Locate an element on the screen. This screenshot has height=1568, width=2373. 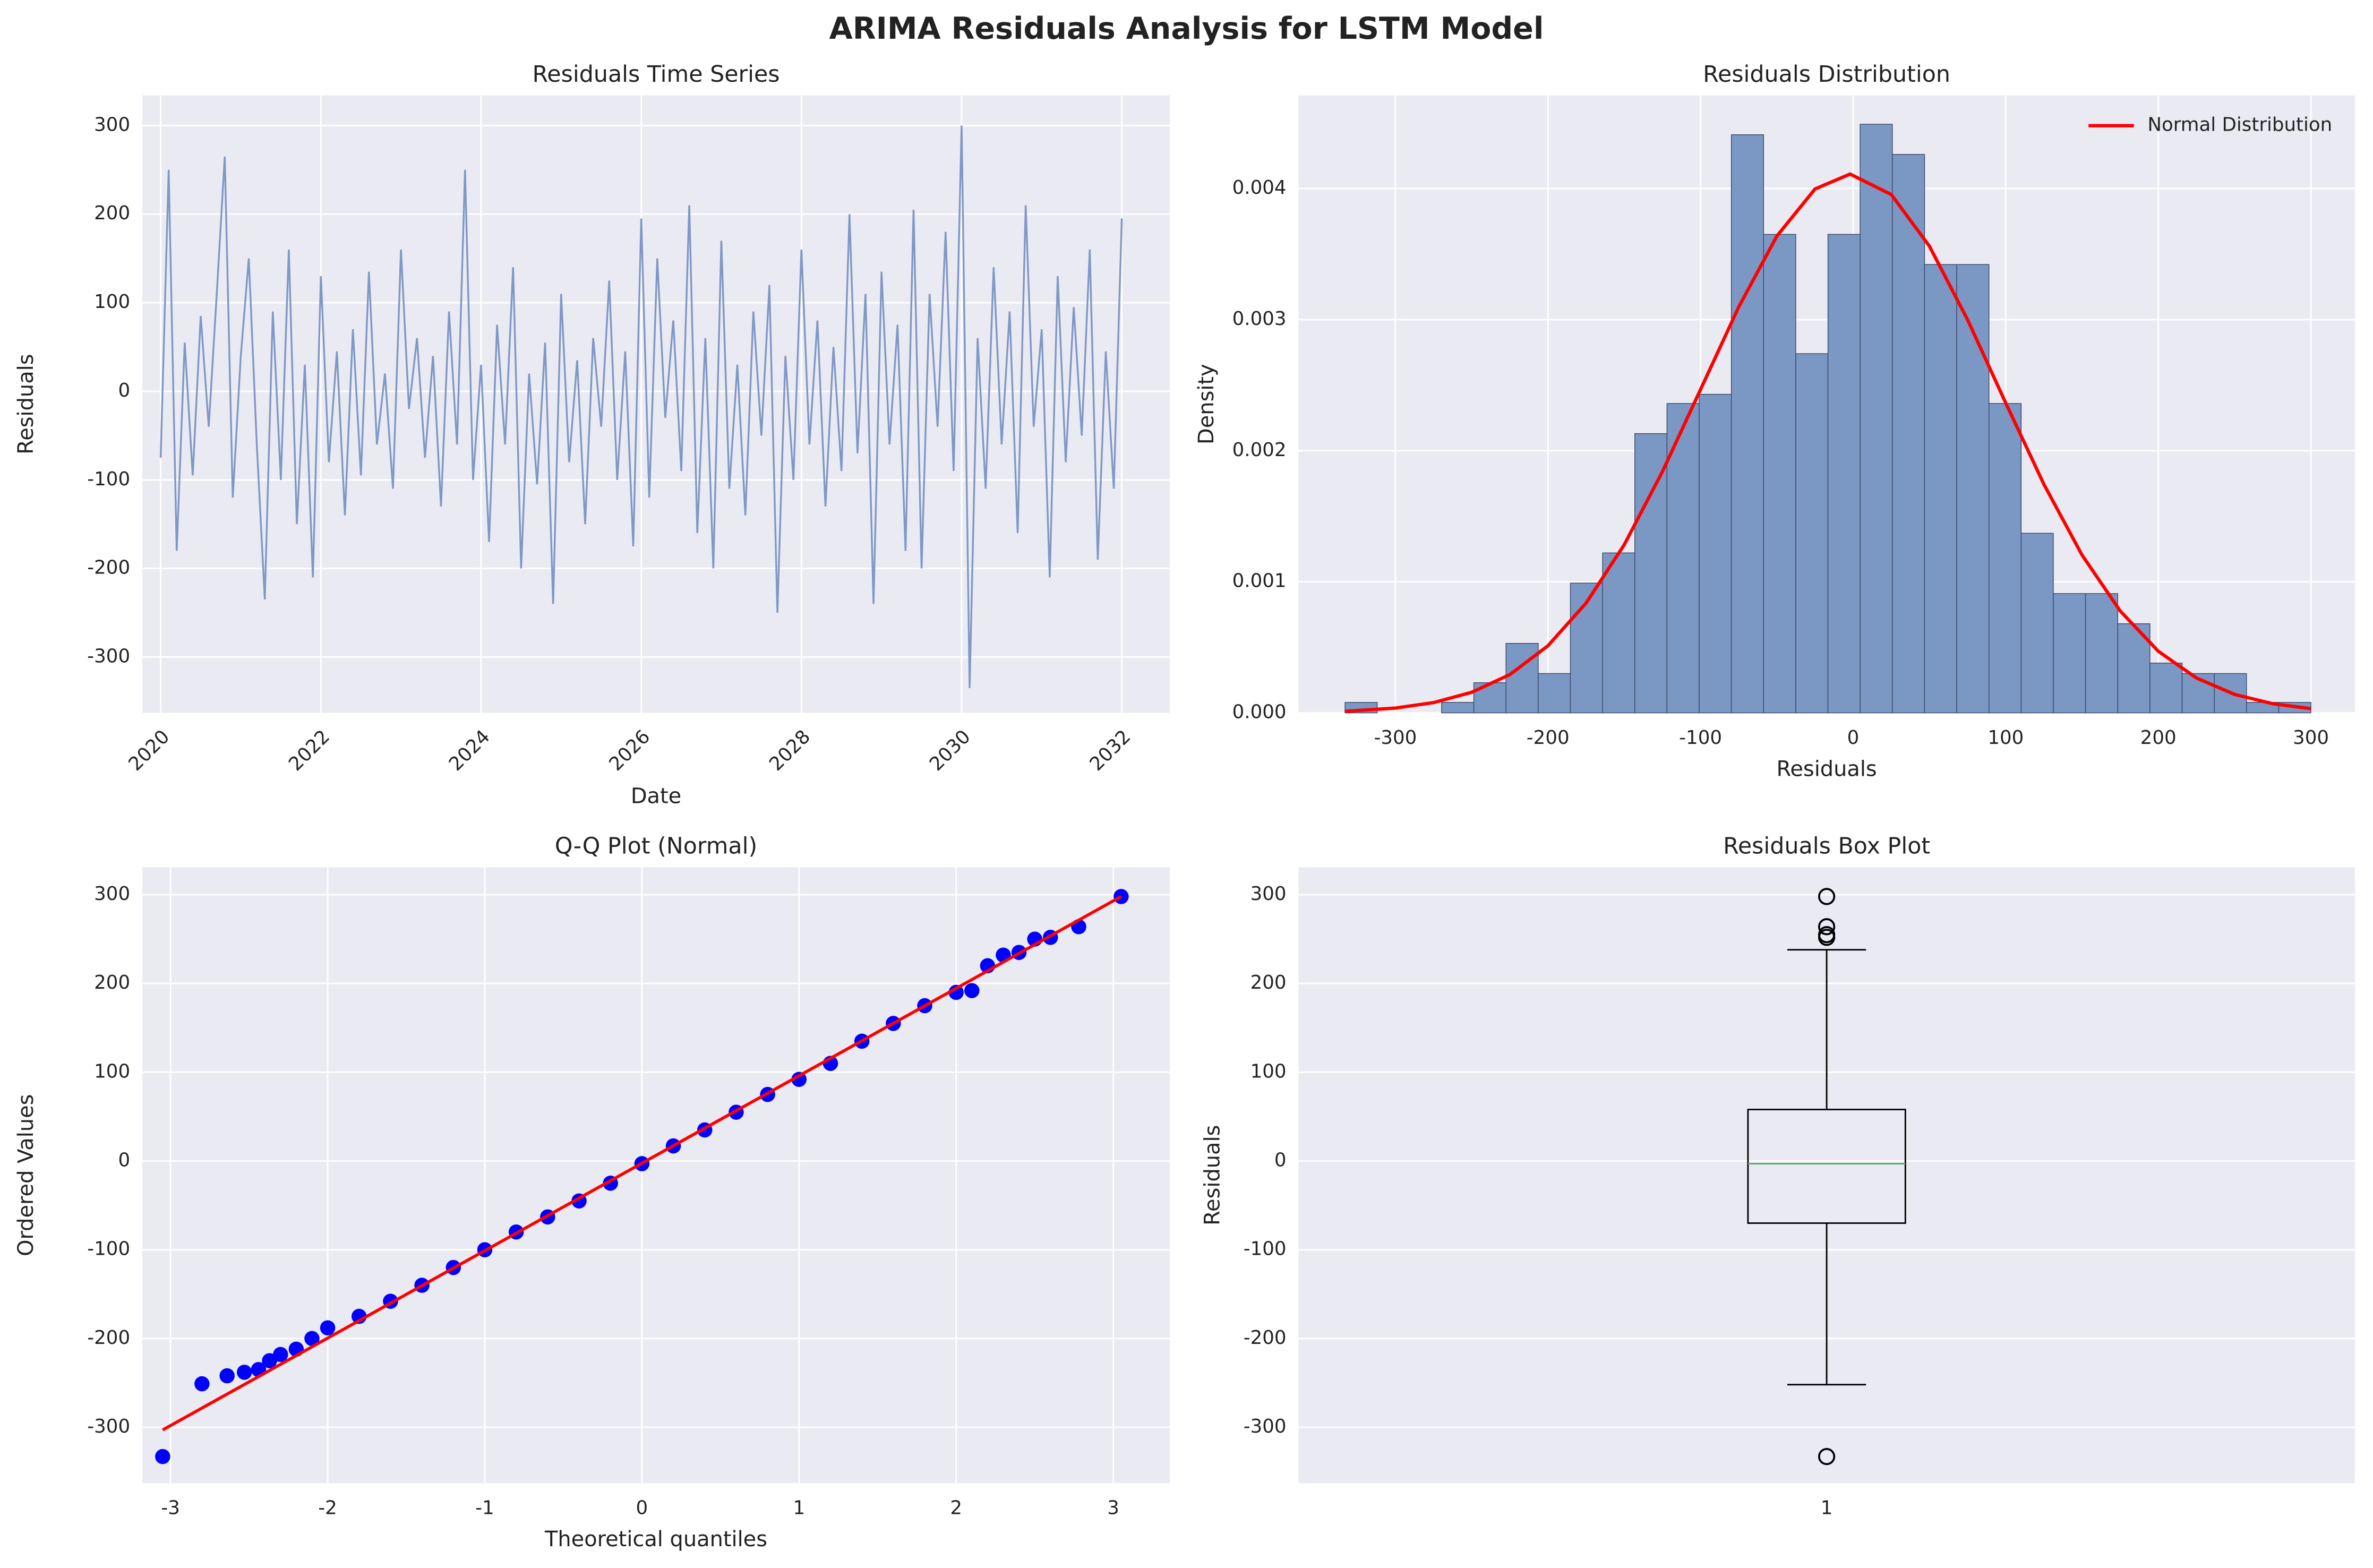
x-tick-label: -2 is located at coordinates (327, 1508).